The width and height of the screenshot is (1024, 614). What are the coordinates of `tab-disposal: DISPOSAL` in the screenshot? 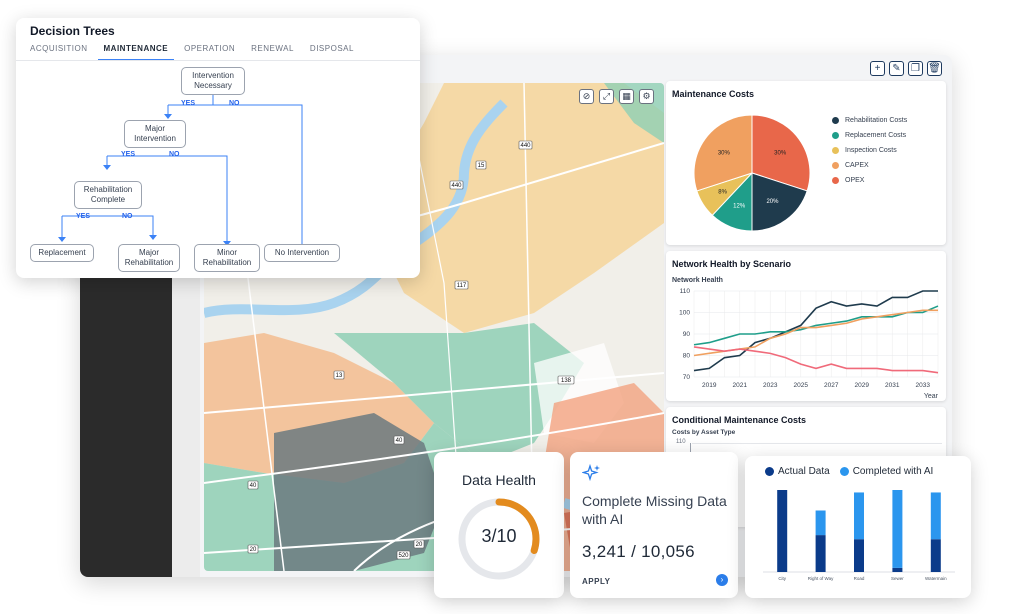 It's located at (331, 48).